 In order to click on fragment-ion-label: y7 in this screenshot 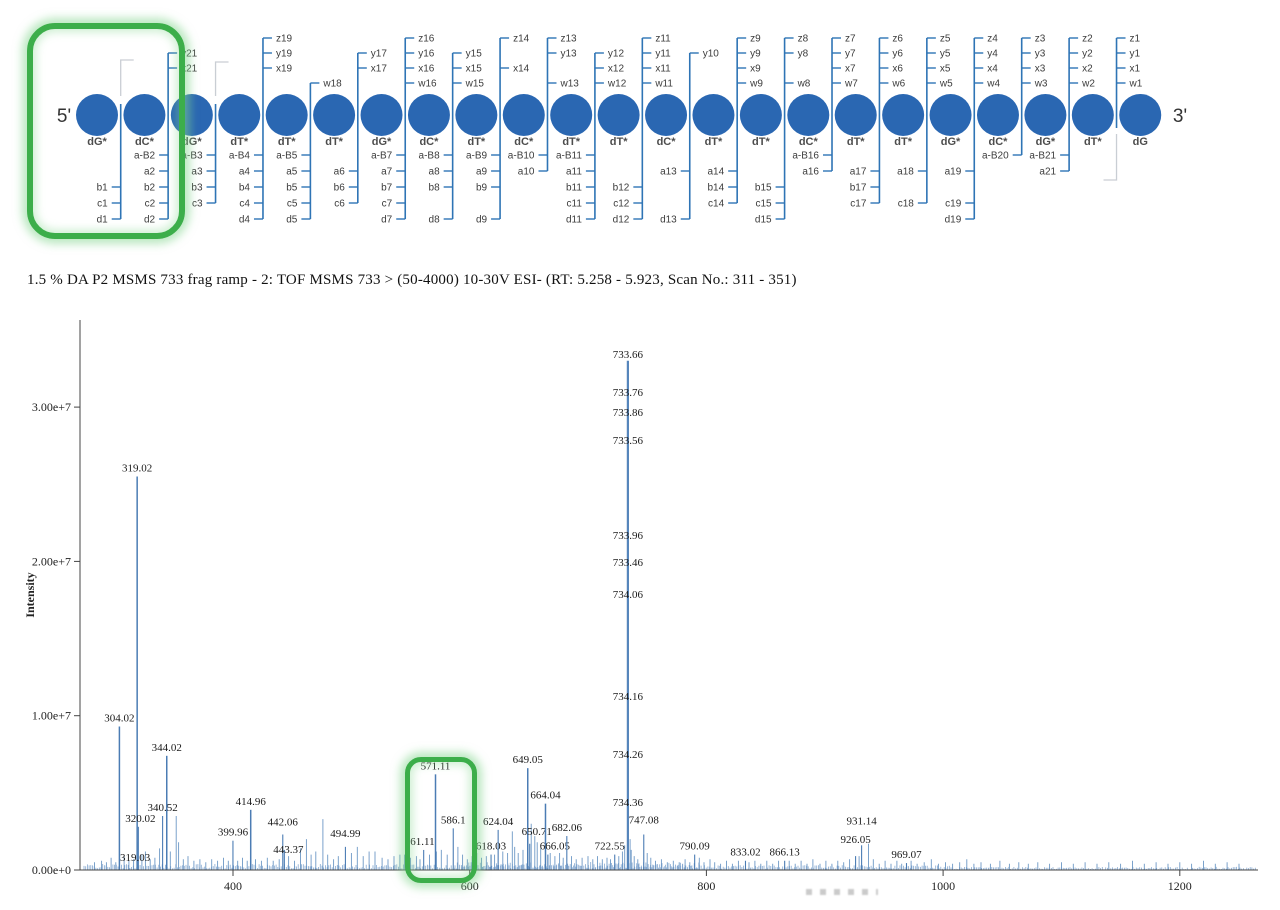, I will do `click(850, 54)`.